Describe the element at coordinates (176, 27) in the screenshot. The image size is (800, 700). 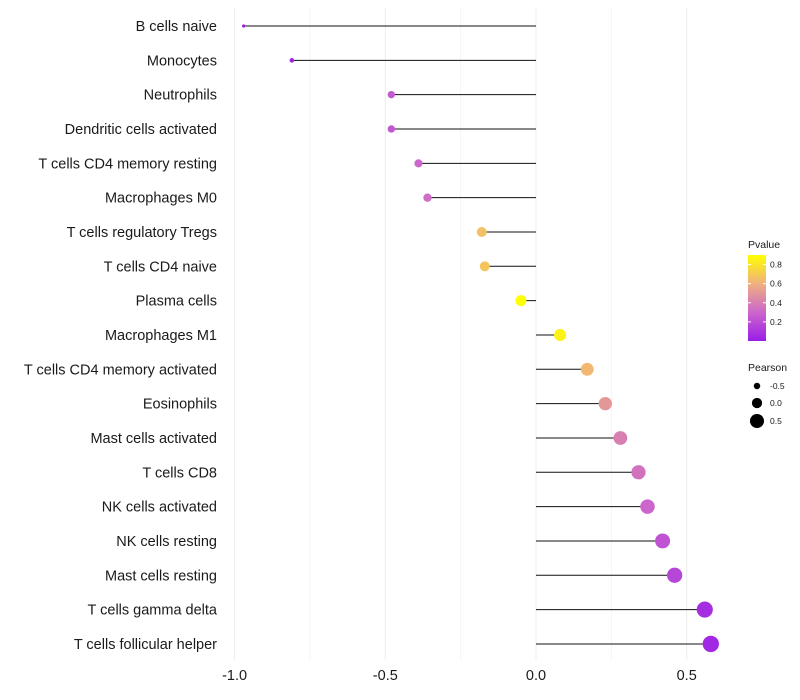
I see `category-label: B cells naive` at that location.